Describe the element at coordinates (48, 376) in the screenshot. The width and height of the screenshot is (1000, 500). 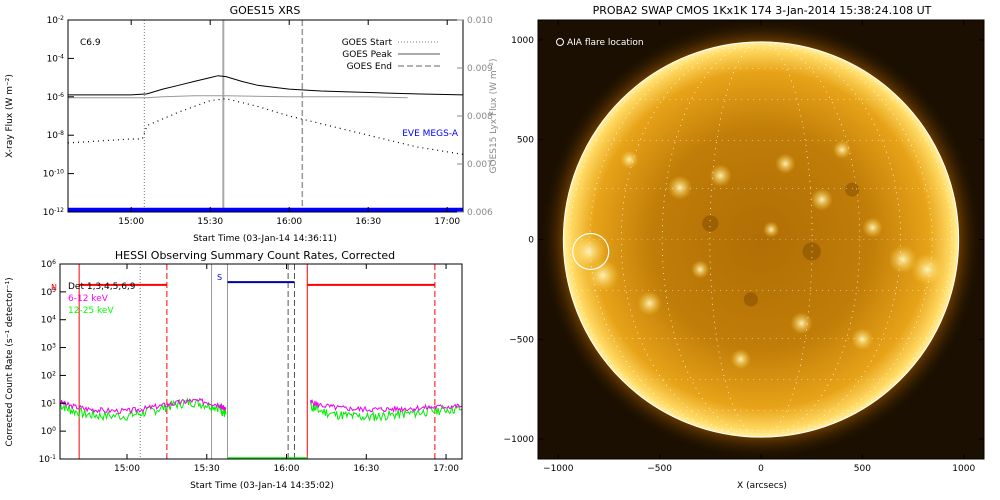
I see `hessi-ytick-label: 10²` at that location.